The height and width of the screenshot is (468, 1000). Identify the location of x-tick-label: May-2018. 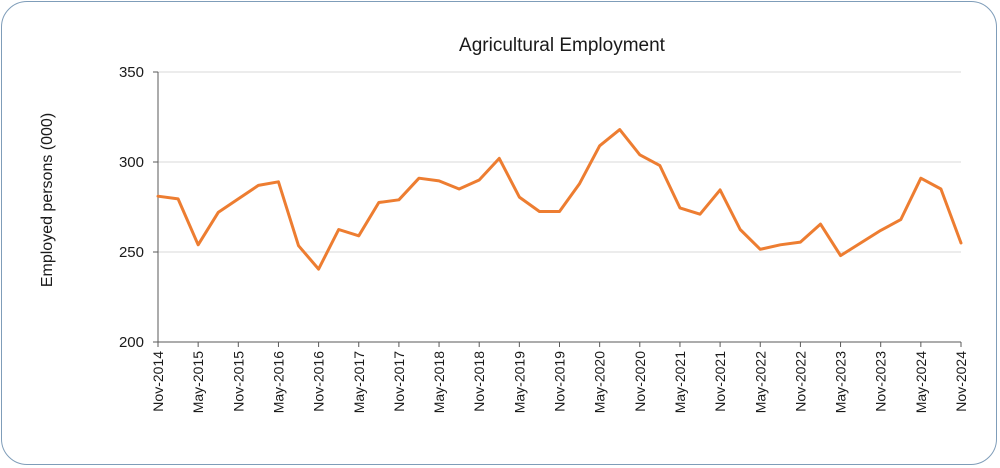
(439, 382).